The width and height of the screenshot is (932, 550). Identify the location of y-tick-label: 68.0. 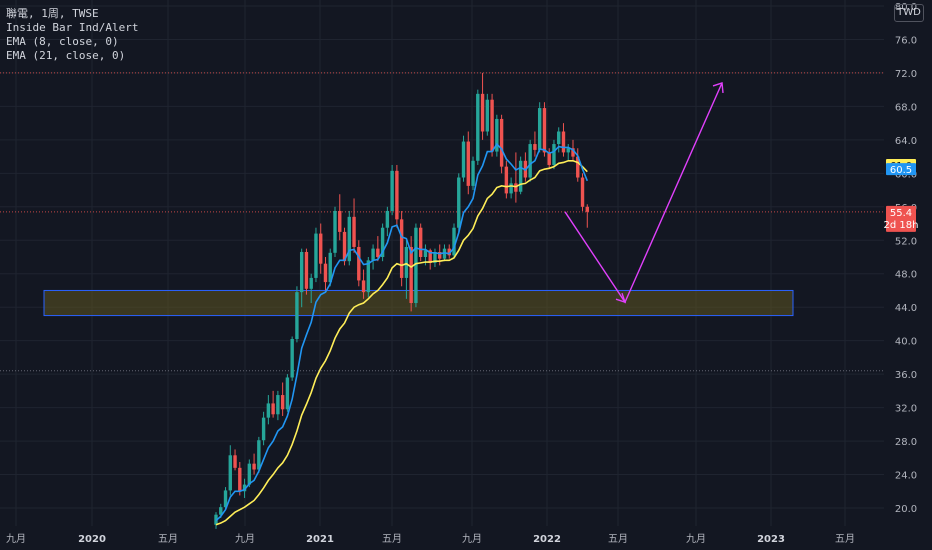
(906, 107).